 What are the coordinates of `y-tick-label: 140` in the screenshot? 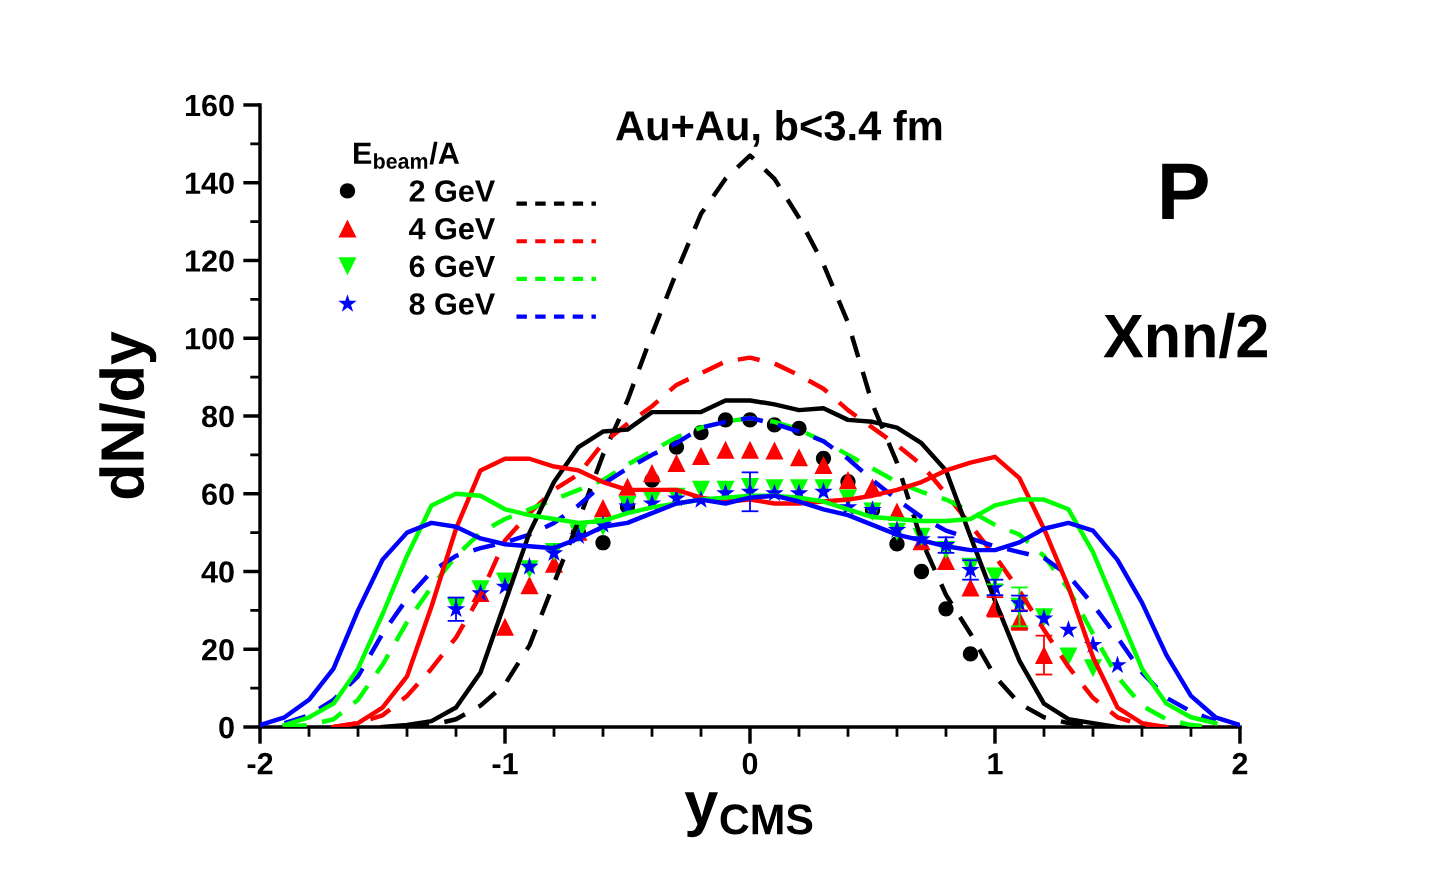 It's located at (209, 183).